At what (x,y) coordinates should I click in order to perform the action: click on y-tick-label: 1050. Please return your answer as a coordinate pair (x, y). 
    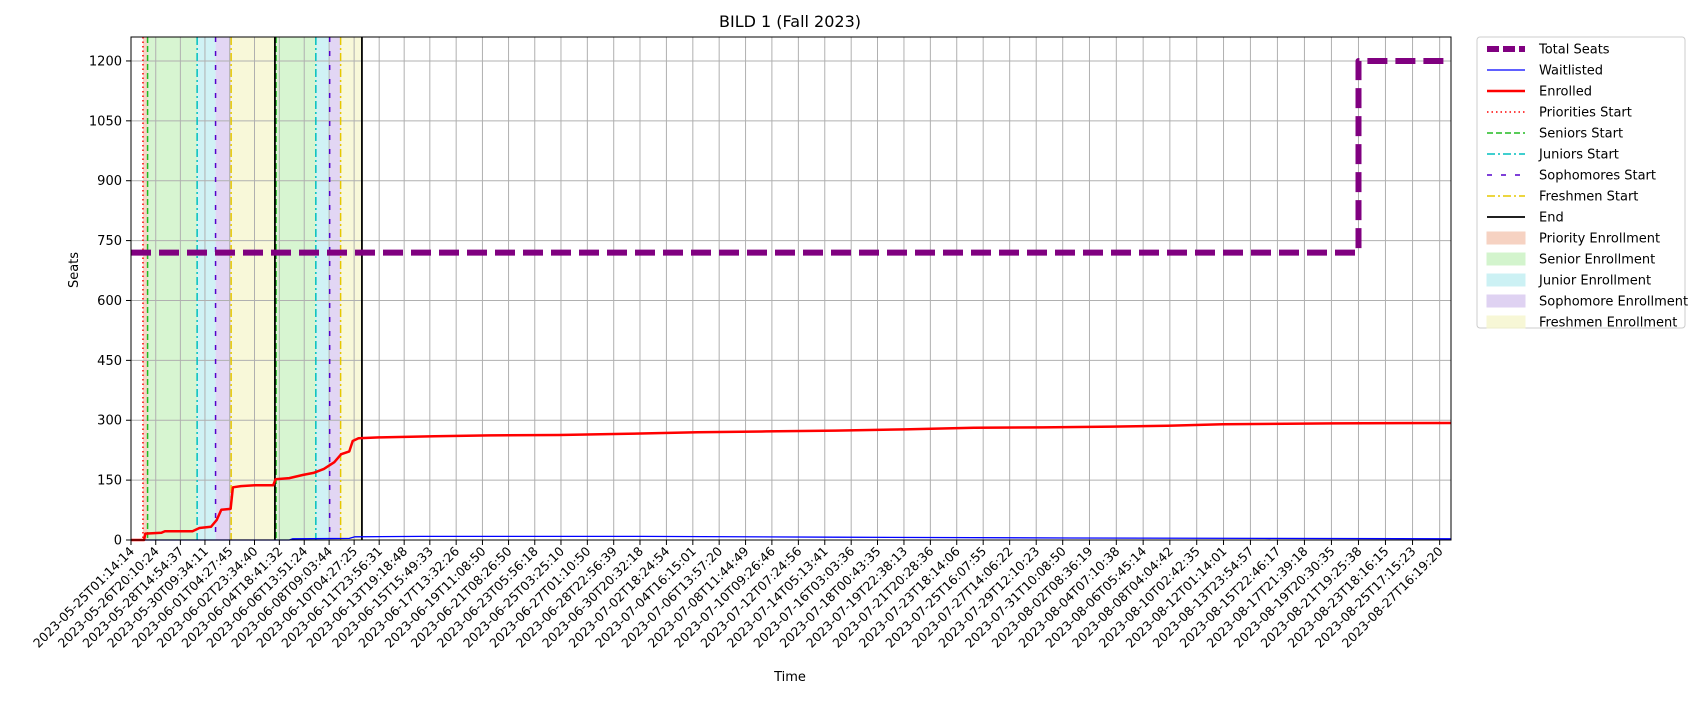
    Looking at the image, I should click on (105, 121).